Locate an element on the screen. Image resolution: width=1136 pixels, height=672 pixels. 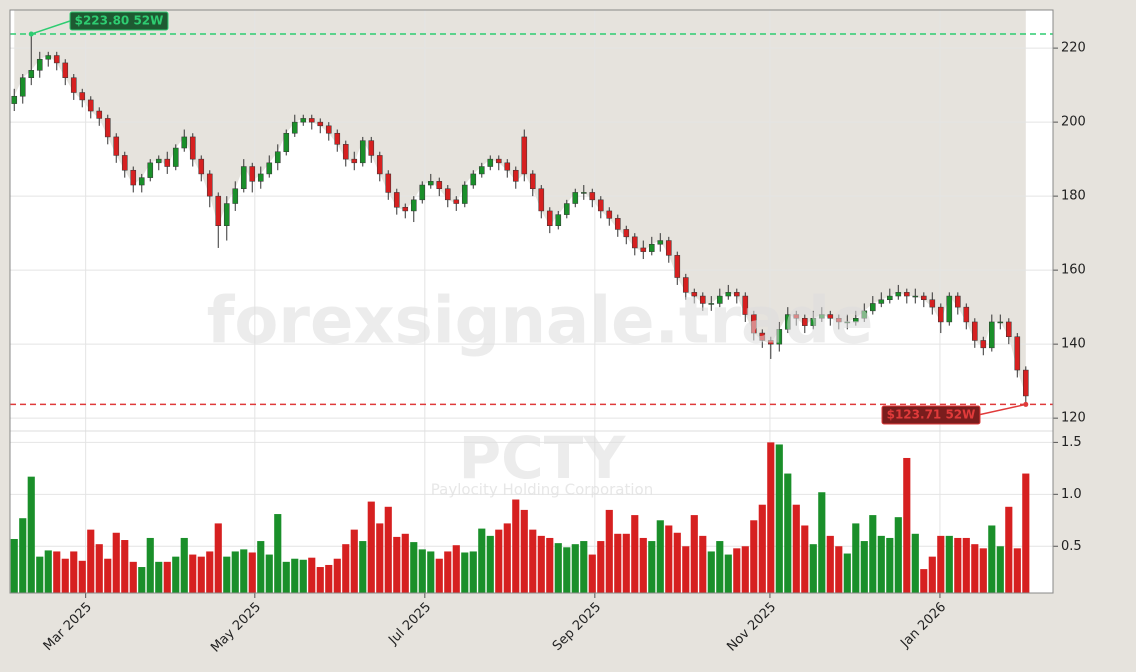
y-tick-label: 200 is located at coordinates (1073, 122).